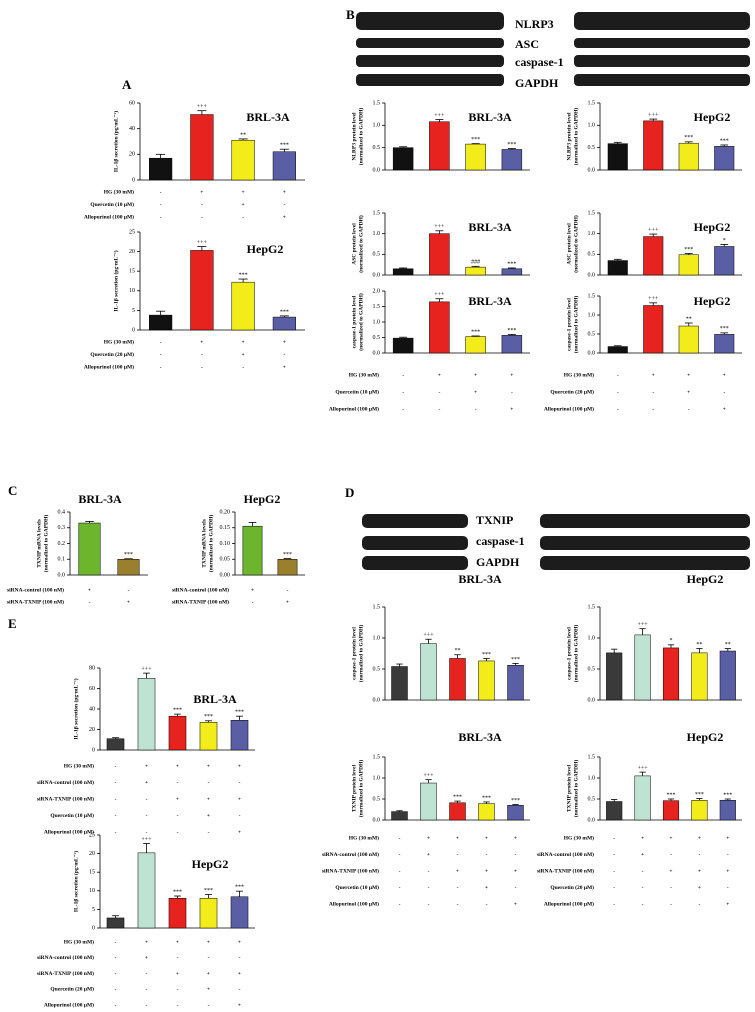  What do you see at coordinates (377, 103) in the screenshot?
I see `y-tick-label: 1.5` at bounding box center [377, 103].